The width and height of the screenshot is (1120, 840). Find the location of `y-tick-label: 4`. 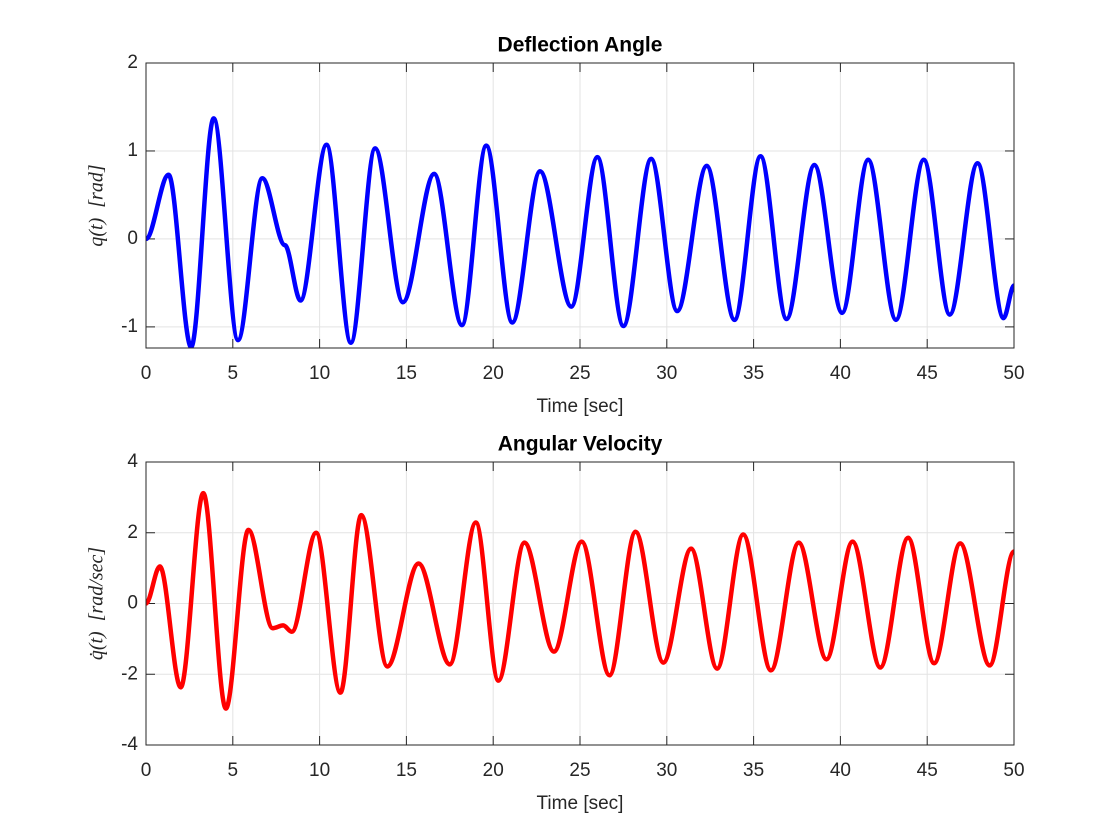

y-tick-label: 4 is located at coordinates (132, 461).